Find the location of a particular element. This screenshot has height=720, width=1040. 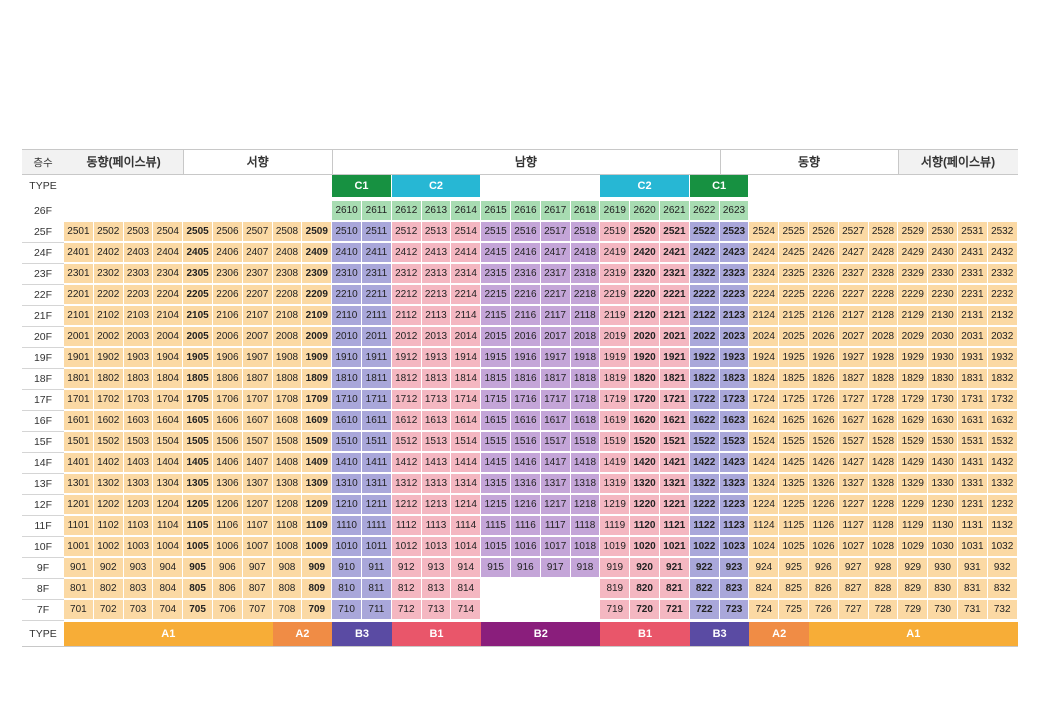

unit-cell: 1220 is located at coordinates (645, 505).